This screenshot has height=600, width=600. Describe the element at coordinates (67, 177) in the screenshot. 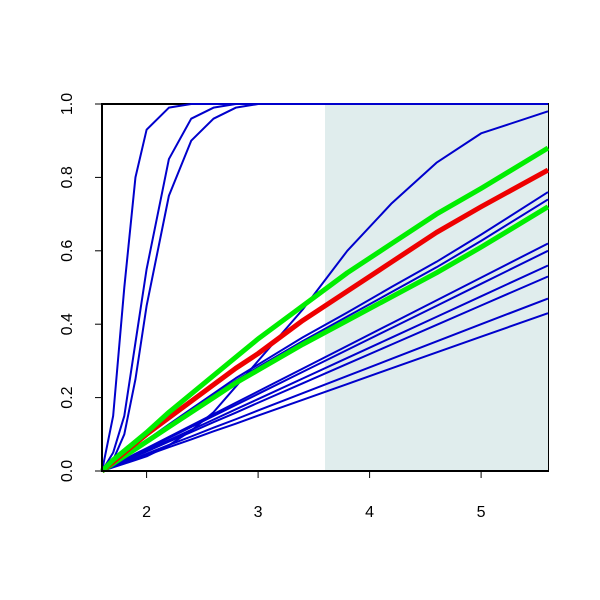

I see `y-tick-label: 0.8` at that location.